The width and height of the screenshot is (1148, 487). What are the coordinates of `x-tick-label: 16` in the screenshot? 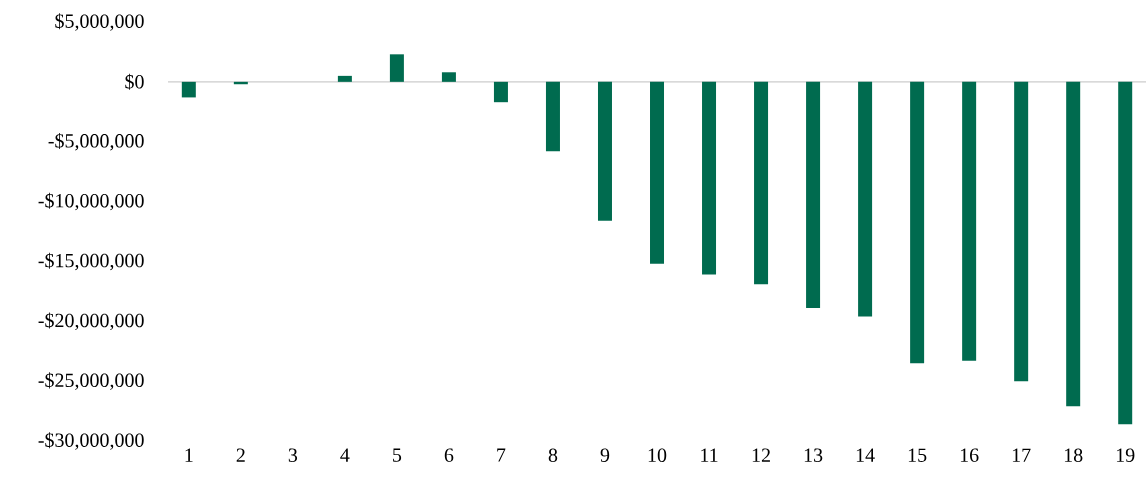 It's located at (969, 455).